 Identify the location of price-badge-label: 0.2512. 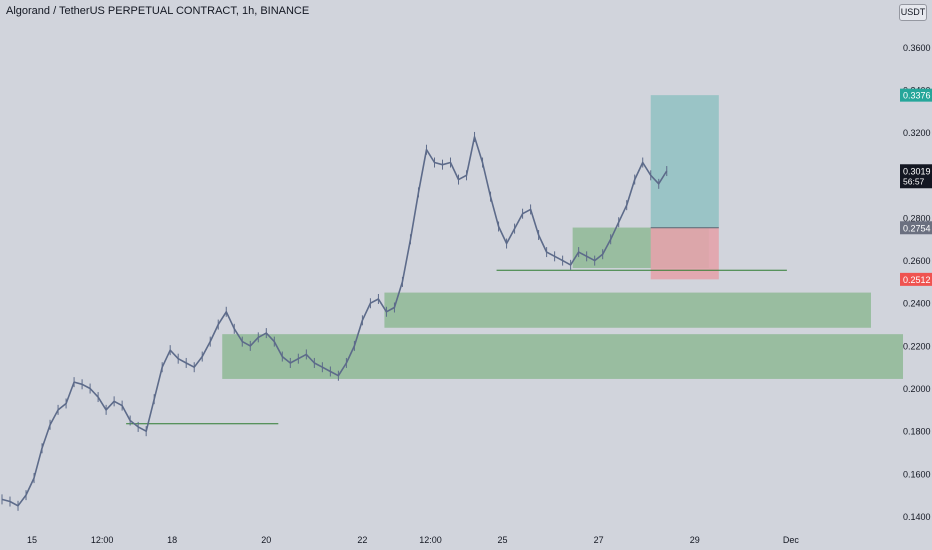
(917, 280).